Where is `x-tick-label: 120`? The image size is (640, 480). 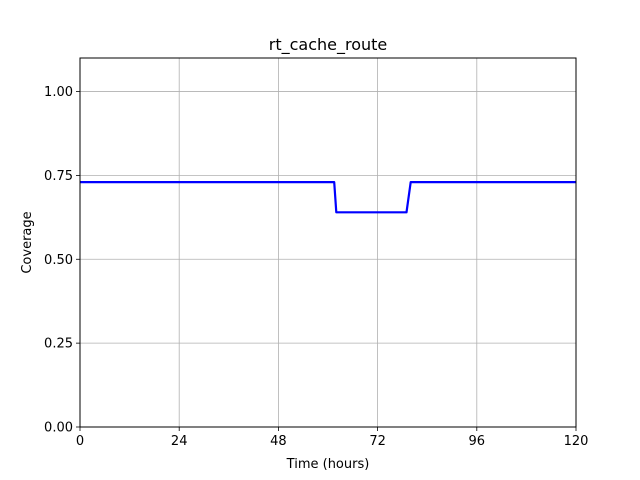
x-tick-label: 120 is located at coordinates (576, 441).